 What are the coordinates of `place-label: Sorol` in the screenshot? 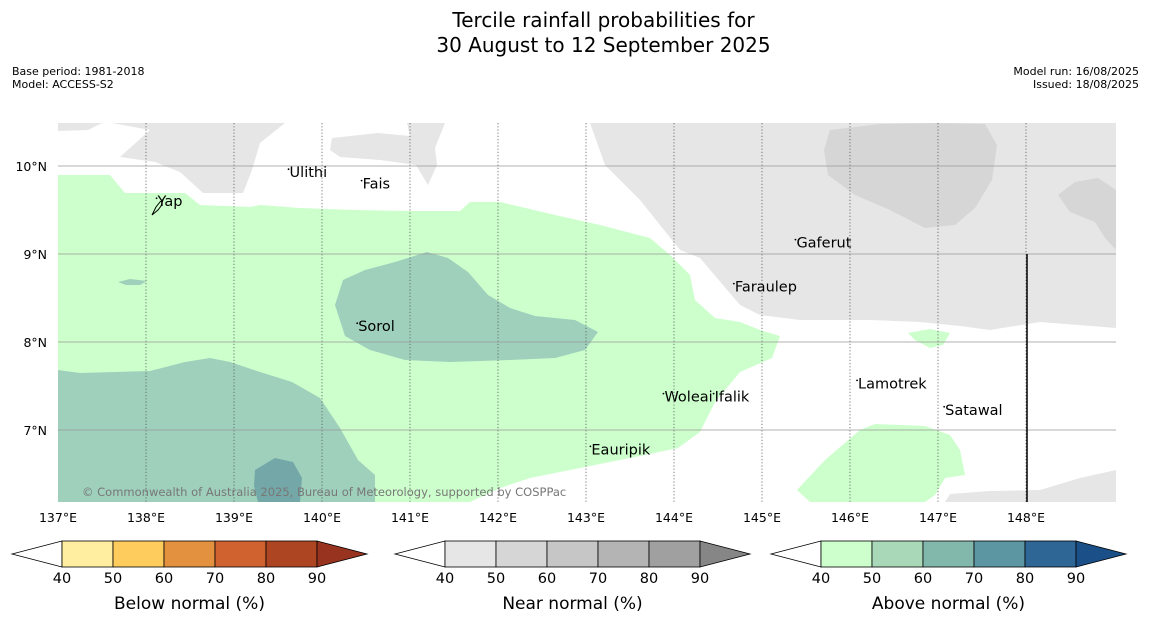 It's located at (376, 327).